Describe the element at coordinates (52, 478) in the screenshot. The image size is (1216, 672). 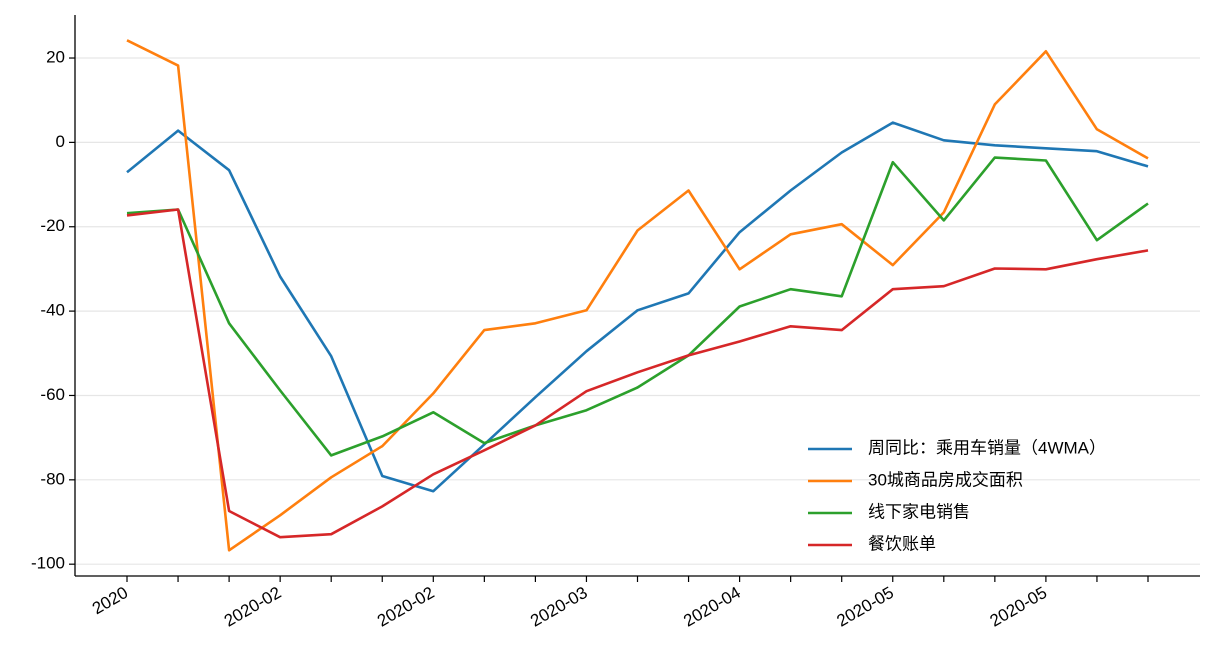
I see `y-tick-label: -80` at that location.